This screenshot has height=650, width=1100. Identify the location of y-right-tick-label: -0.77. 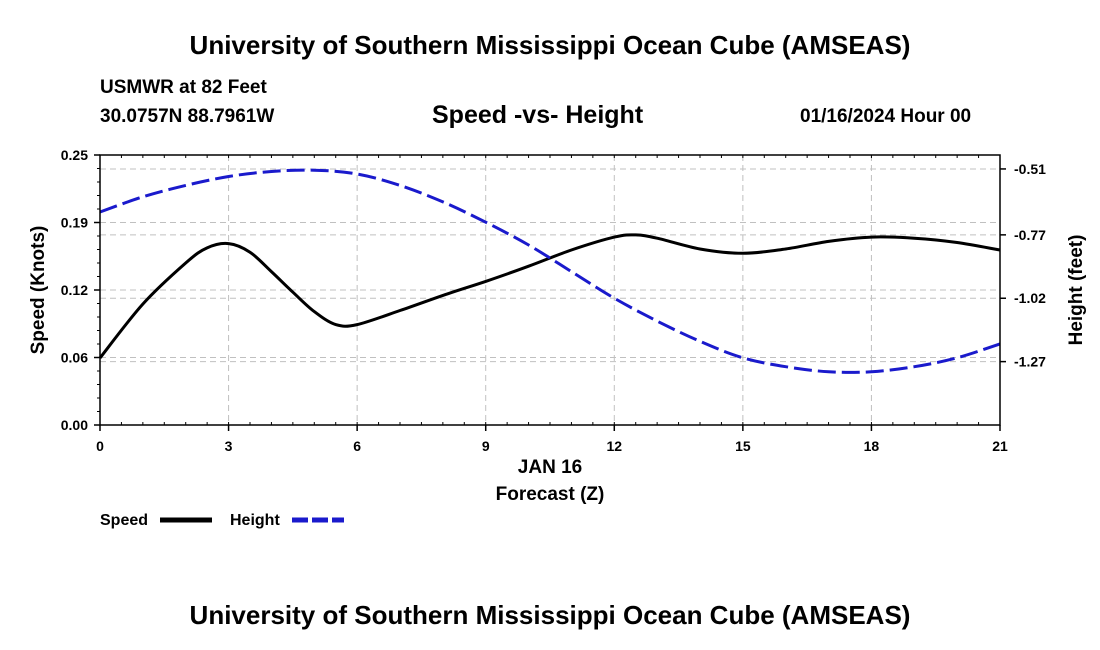
(1030, 235).